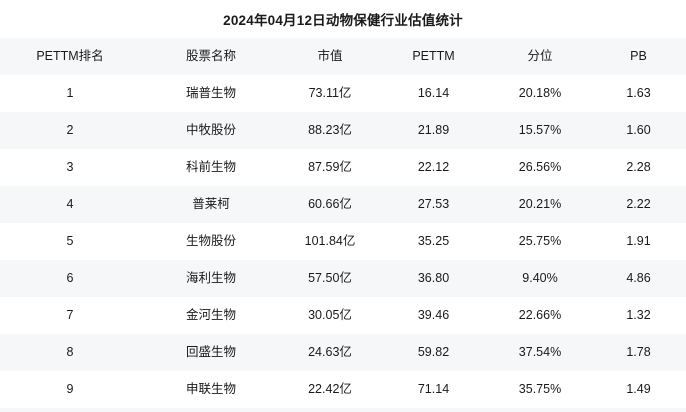 The height and width of the screenshot is (412, 686). What do you see at coordinates (638, 352) in the screenshot?
I see `cell-pb: 1.78` at bounding box center [638, 352].